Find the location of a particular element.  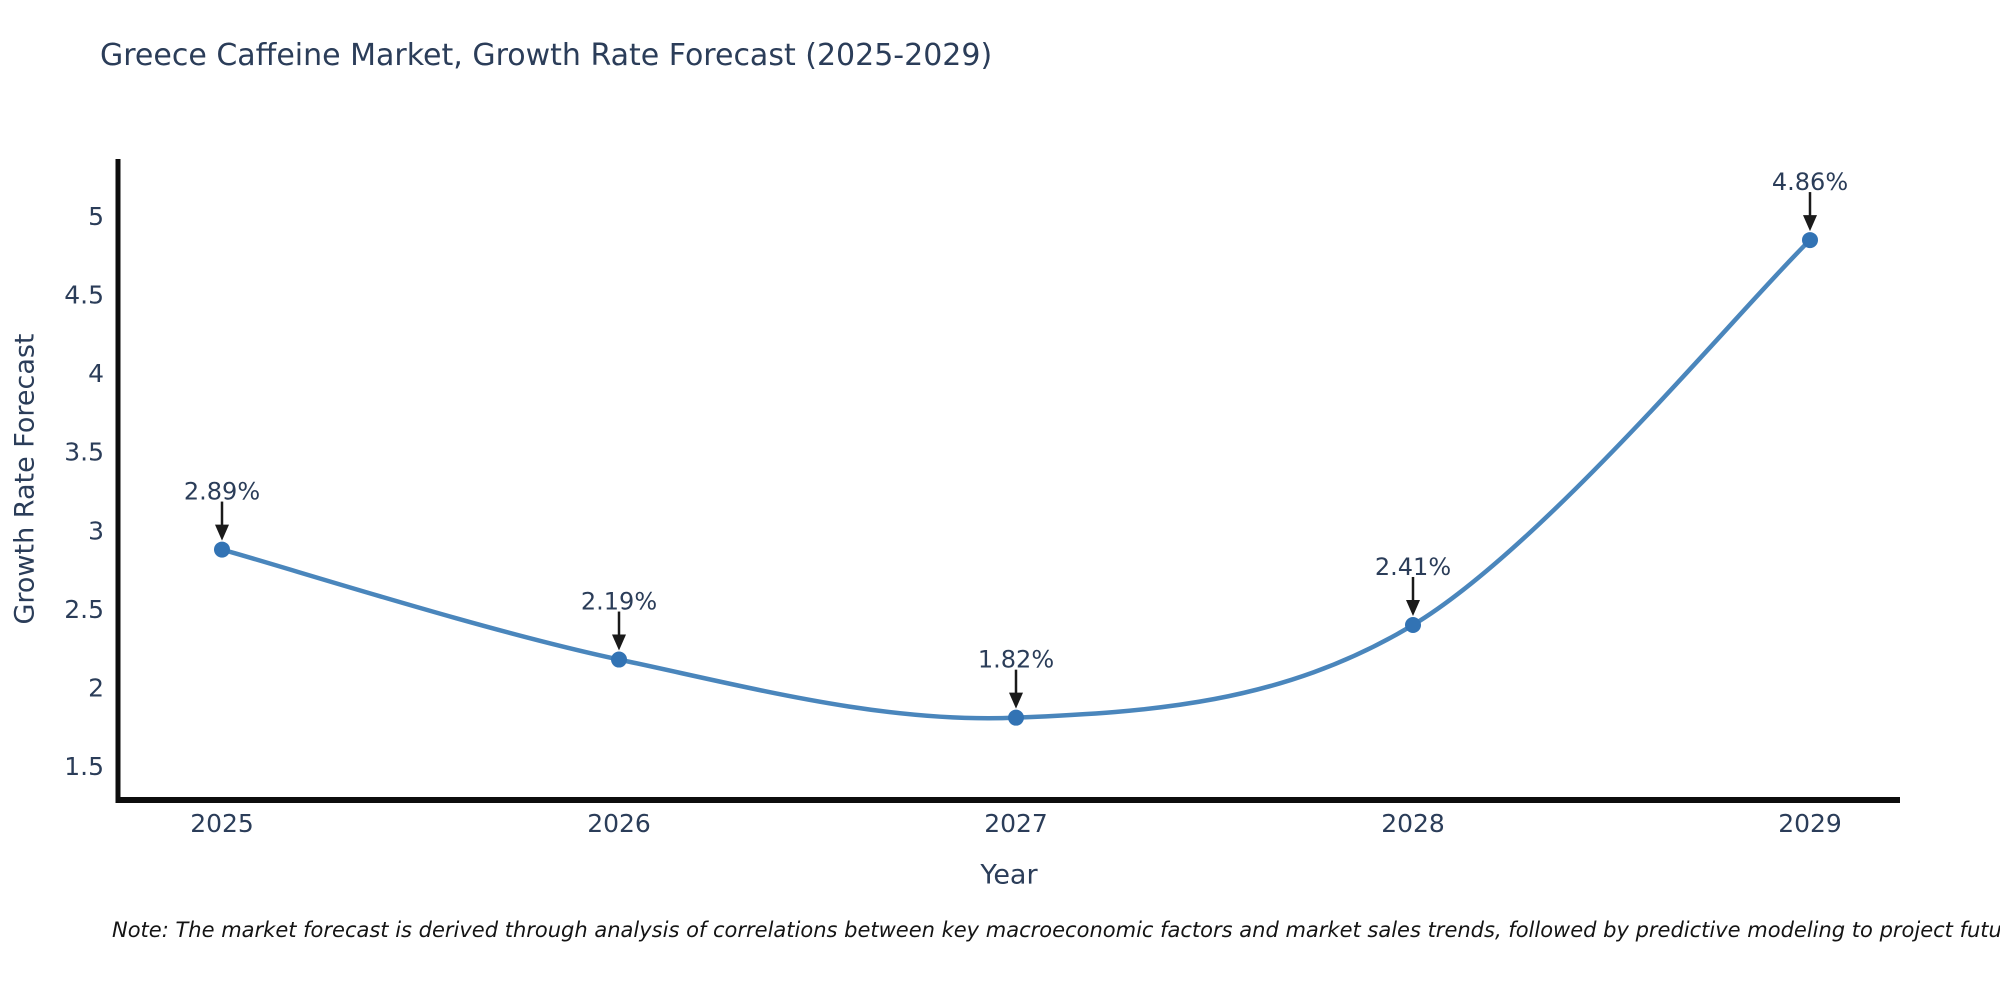

y-tick-label: 1.5 is located at coordinates (84, 766).